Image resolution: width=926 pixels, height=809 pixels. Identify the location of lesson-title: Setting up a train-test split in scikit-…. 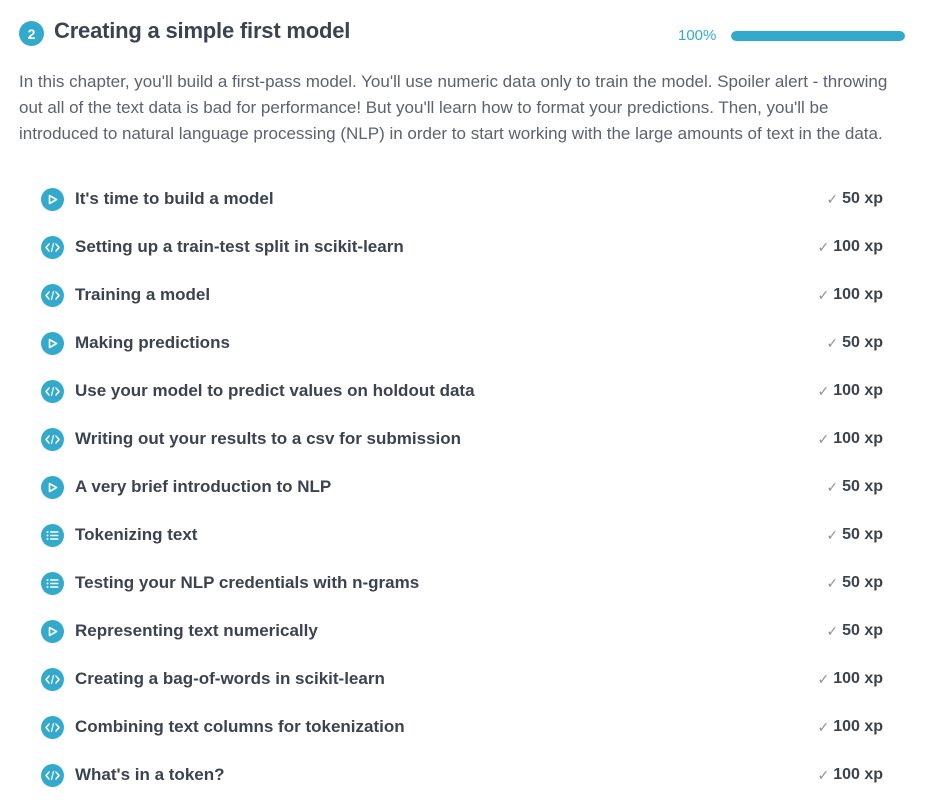
(239, 246).